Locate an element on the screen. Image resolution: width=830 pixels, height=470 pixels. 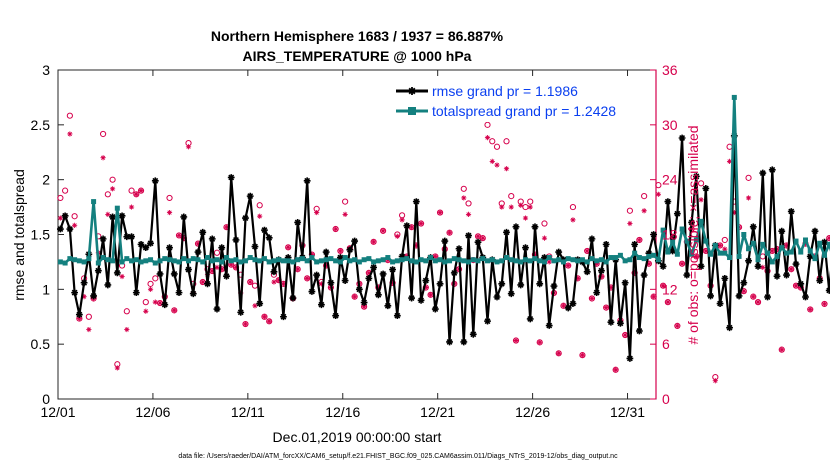
chart-title-line2: AIRS_TEMPERATURE @ 1000 hPa is located at coordinates (357, 56).